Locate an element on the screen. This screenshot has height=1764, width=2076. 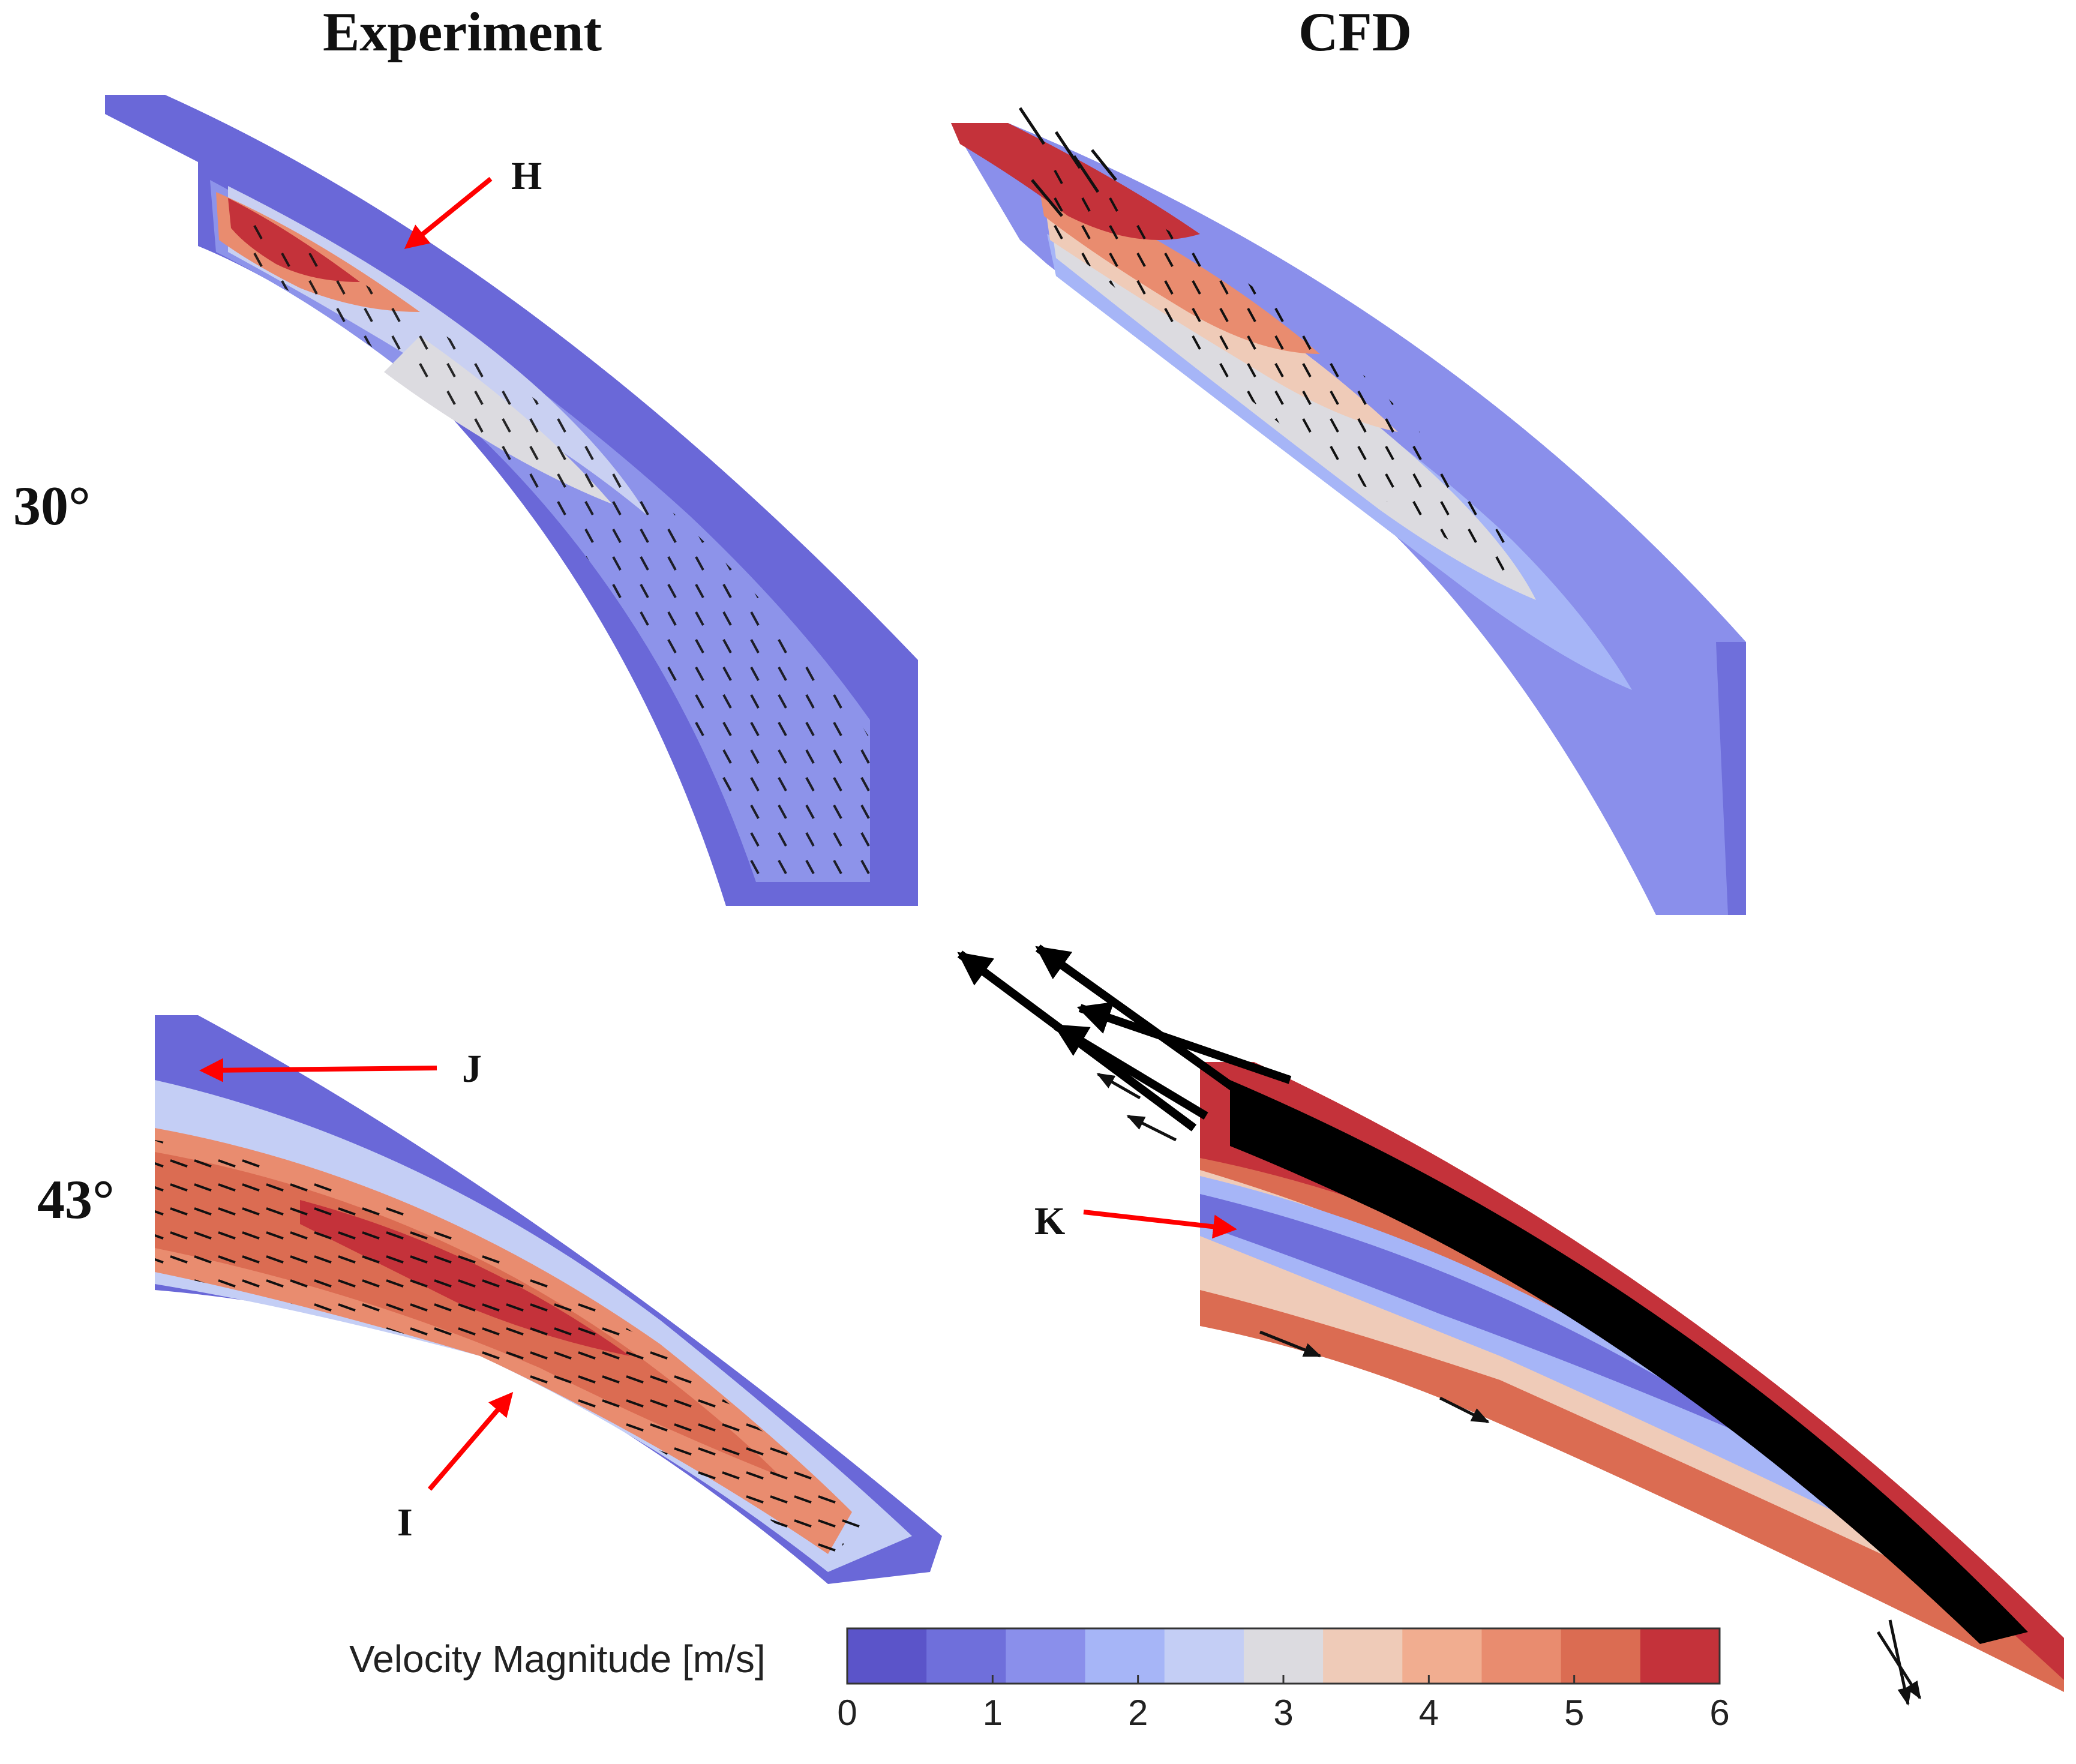
colorbar-tick-3: 3 is located at coordinates (1284, 1713).